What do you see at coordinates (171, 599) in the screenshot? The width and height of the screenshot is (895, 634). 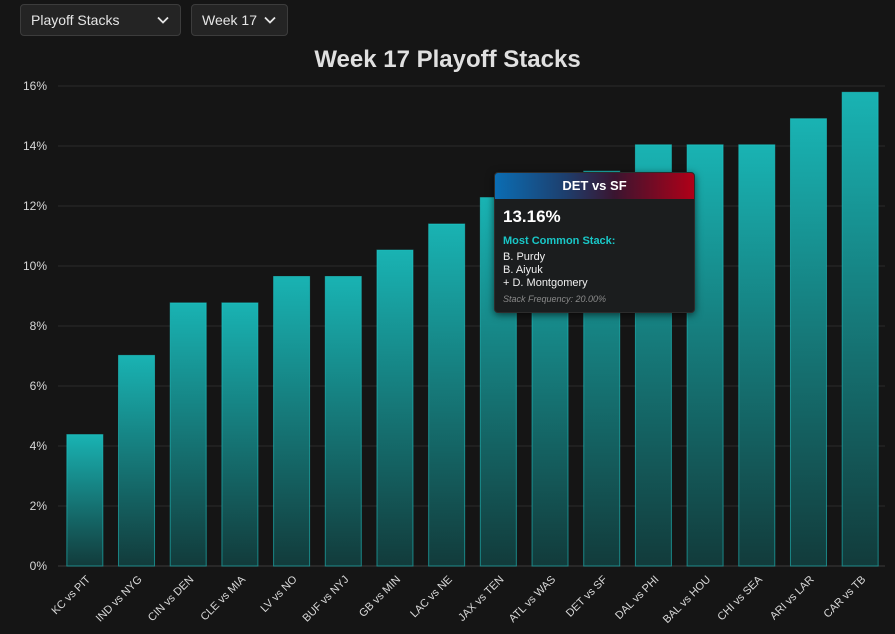 I see `x-tick-label: CIN vs DEN` at bounding box center [171, 599].